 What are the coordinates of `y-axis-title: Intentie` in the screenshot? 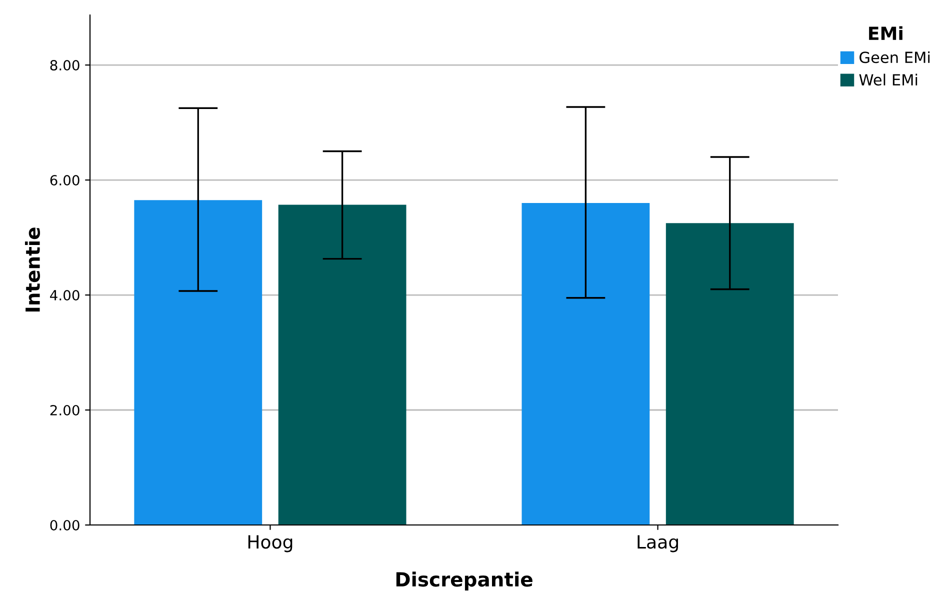 It's located at (32, 270).